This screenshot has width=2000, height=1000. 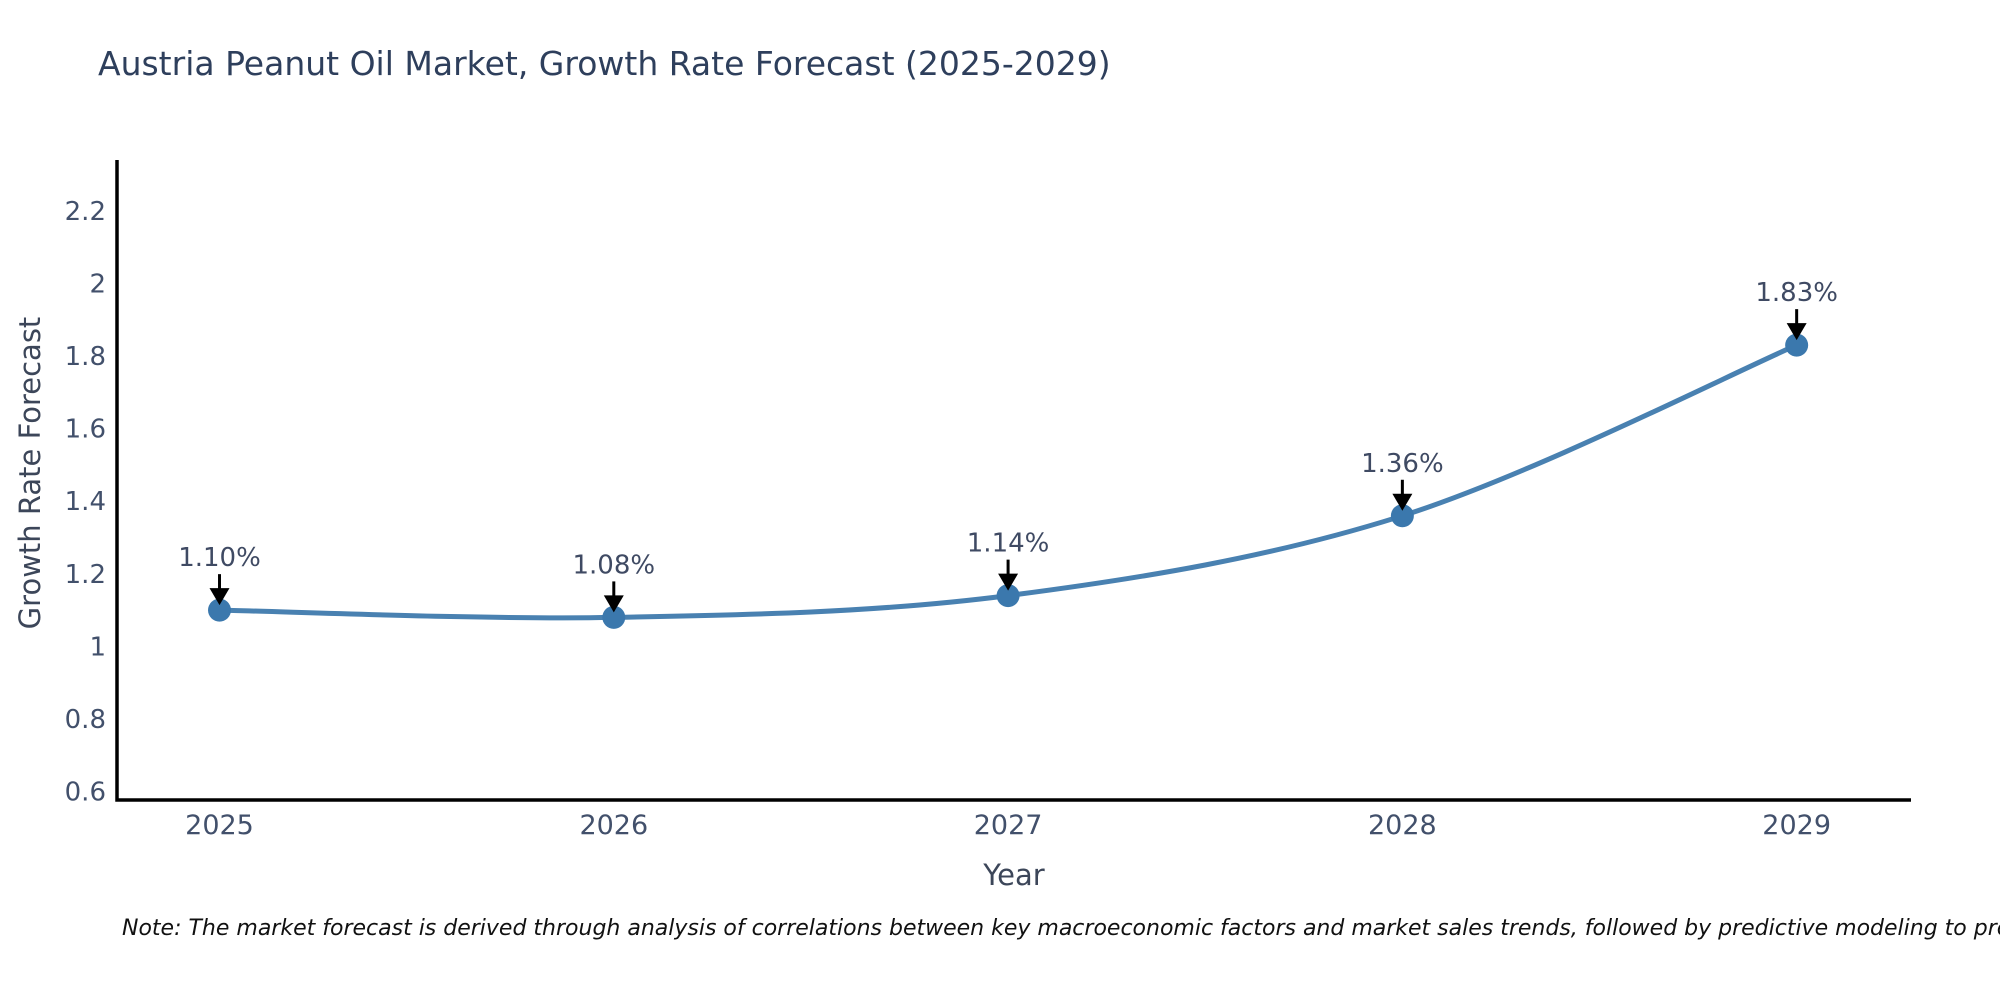 I want to click on x-tick-label: 2028, so click(x=1402, y=825).